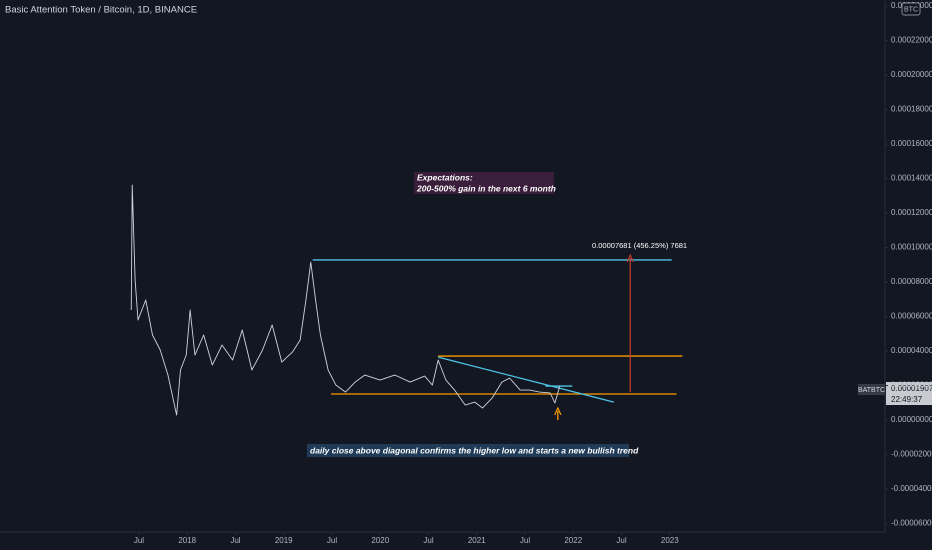  I want to click on y-tick-label: -0.00006000, so click(911, 523).